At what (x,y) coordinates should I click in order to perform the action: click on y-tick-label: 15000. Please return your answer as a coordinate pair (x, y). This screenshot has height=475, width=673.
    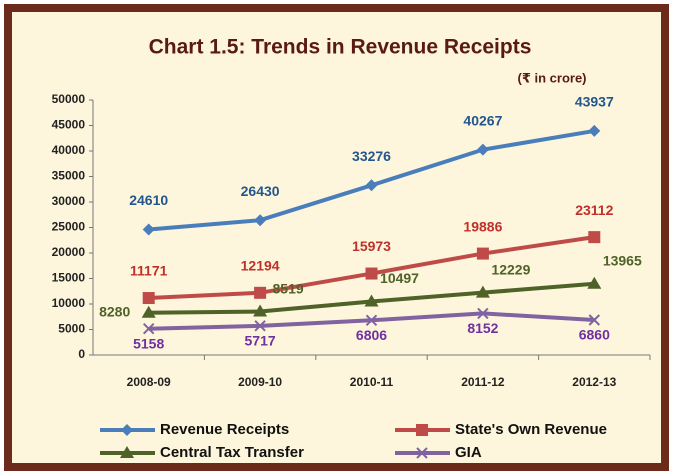
    Looking at the image, I should click on (69, 278).